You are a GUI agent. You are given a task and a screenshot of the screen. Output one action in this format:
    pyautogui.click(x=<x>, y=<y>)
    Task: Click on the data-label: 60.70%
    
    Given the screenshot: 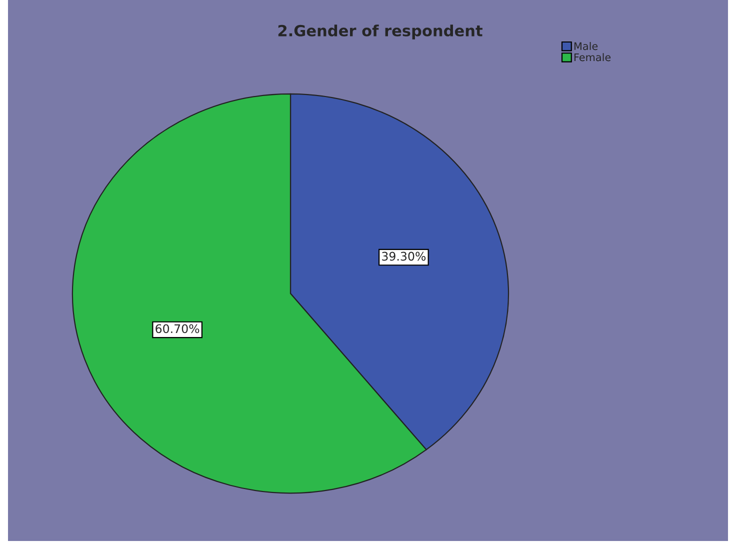 What is the action you would take?
    pyautogui.click(x=178, y=329)
    